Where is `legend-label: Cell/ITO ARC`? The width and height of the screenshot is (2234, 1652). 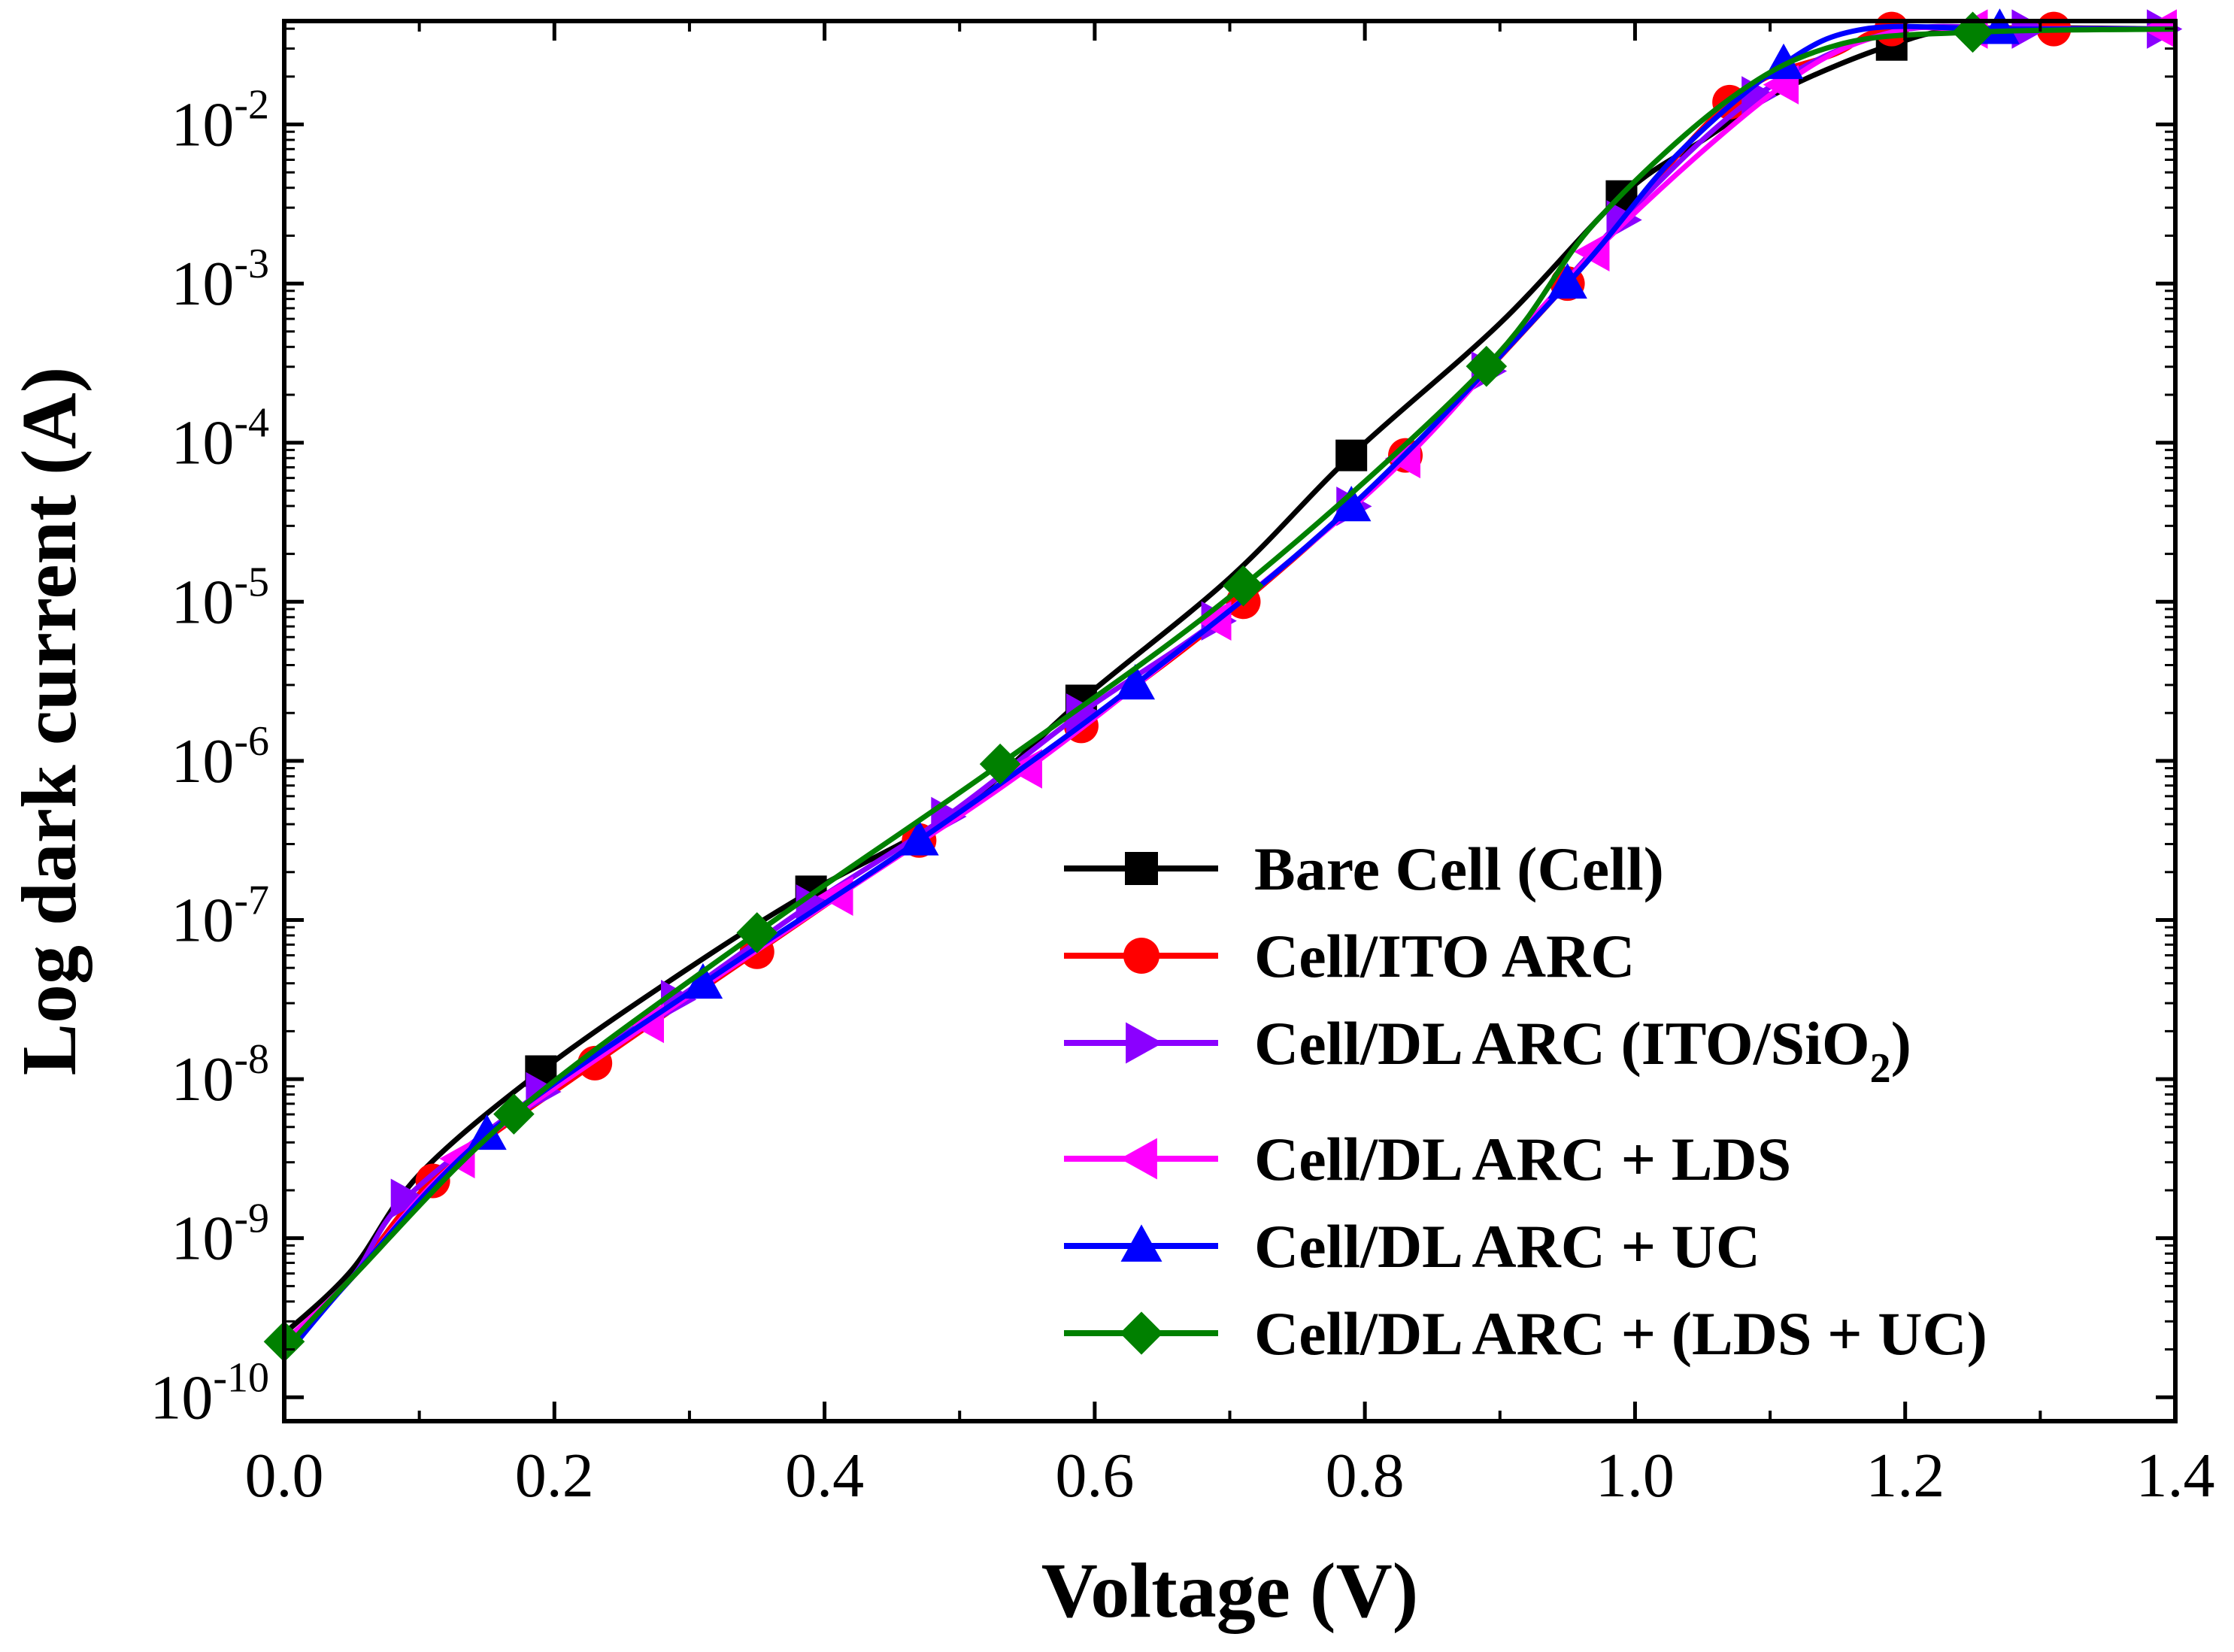 legend-label: Cell/ITO ARC is located at coordinates (1444, 956).